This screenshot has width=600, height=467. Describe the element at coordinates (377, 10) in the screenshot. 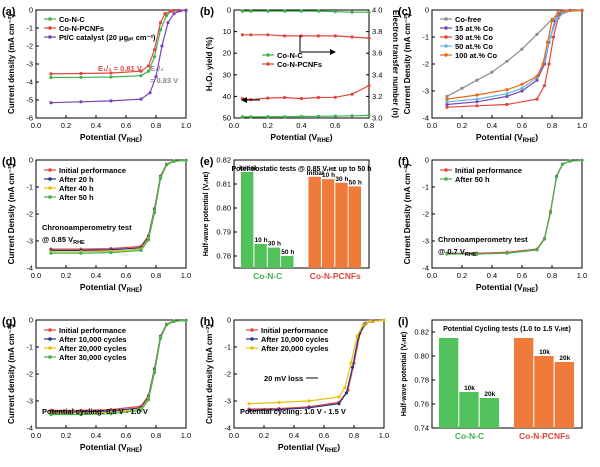

I see `y2-tick-label: 4.0` at that location.